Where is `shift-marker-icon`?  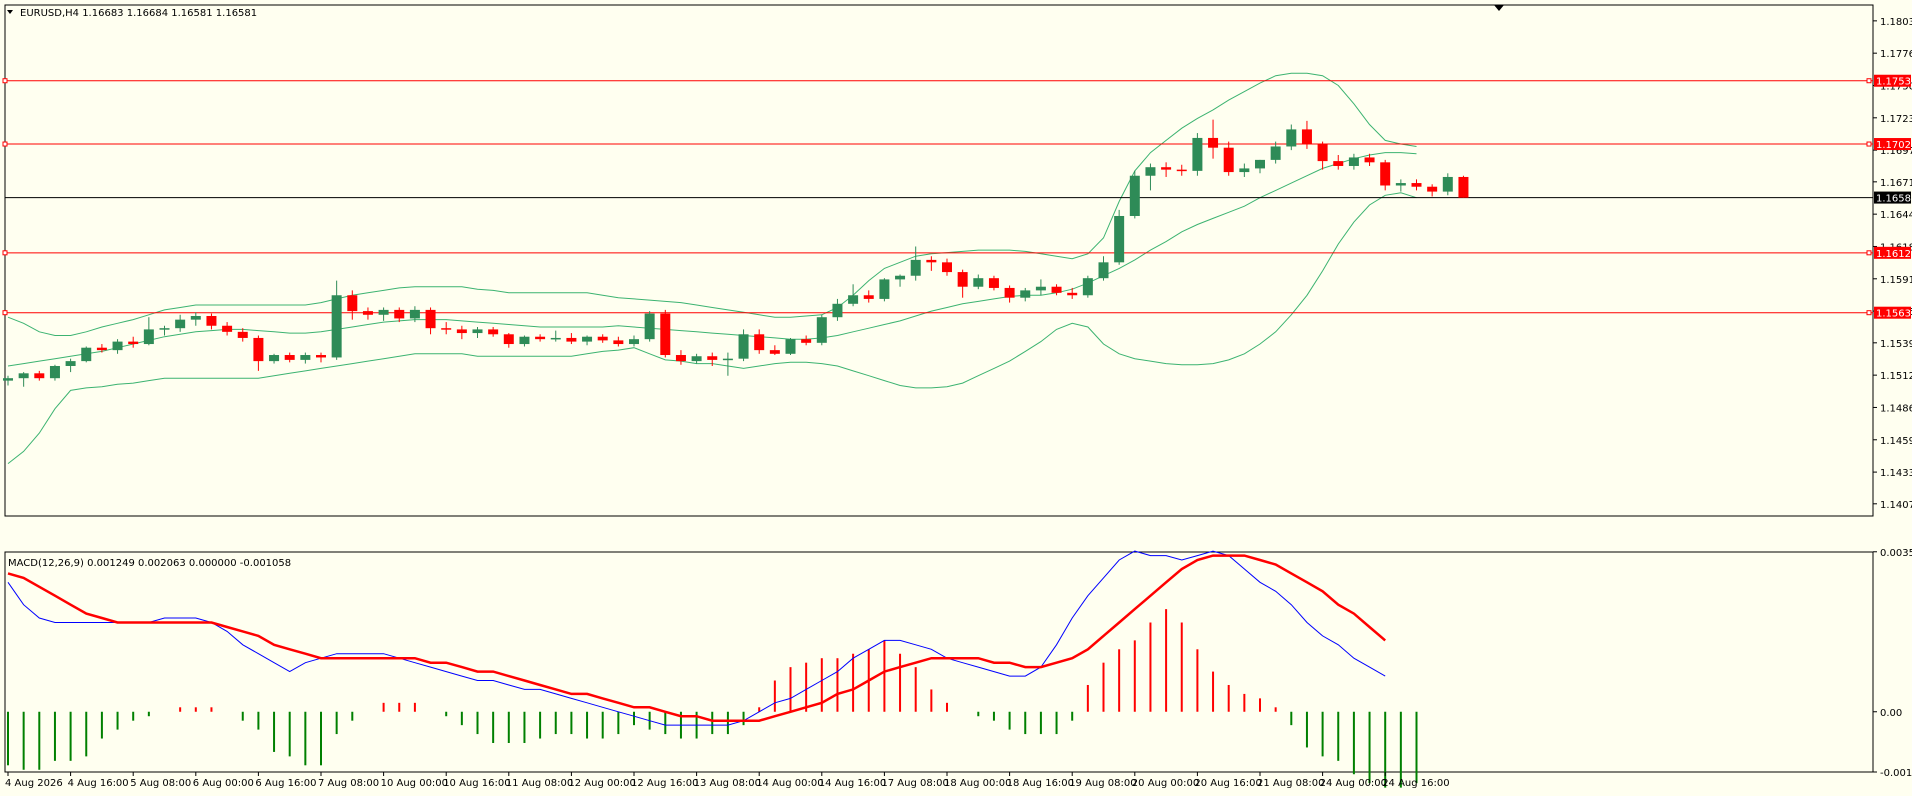 shift-marker-icon is located at coordinates (1499, 8).